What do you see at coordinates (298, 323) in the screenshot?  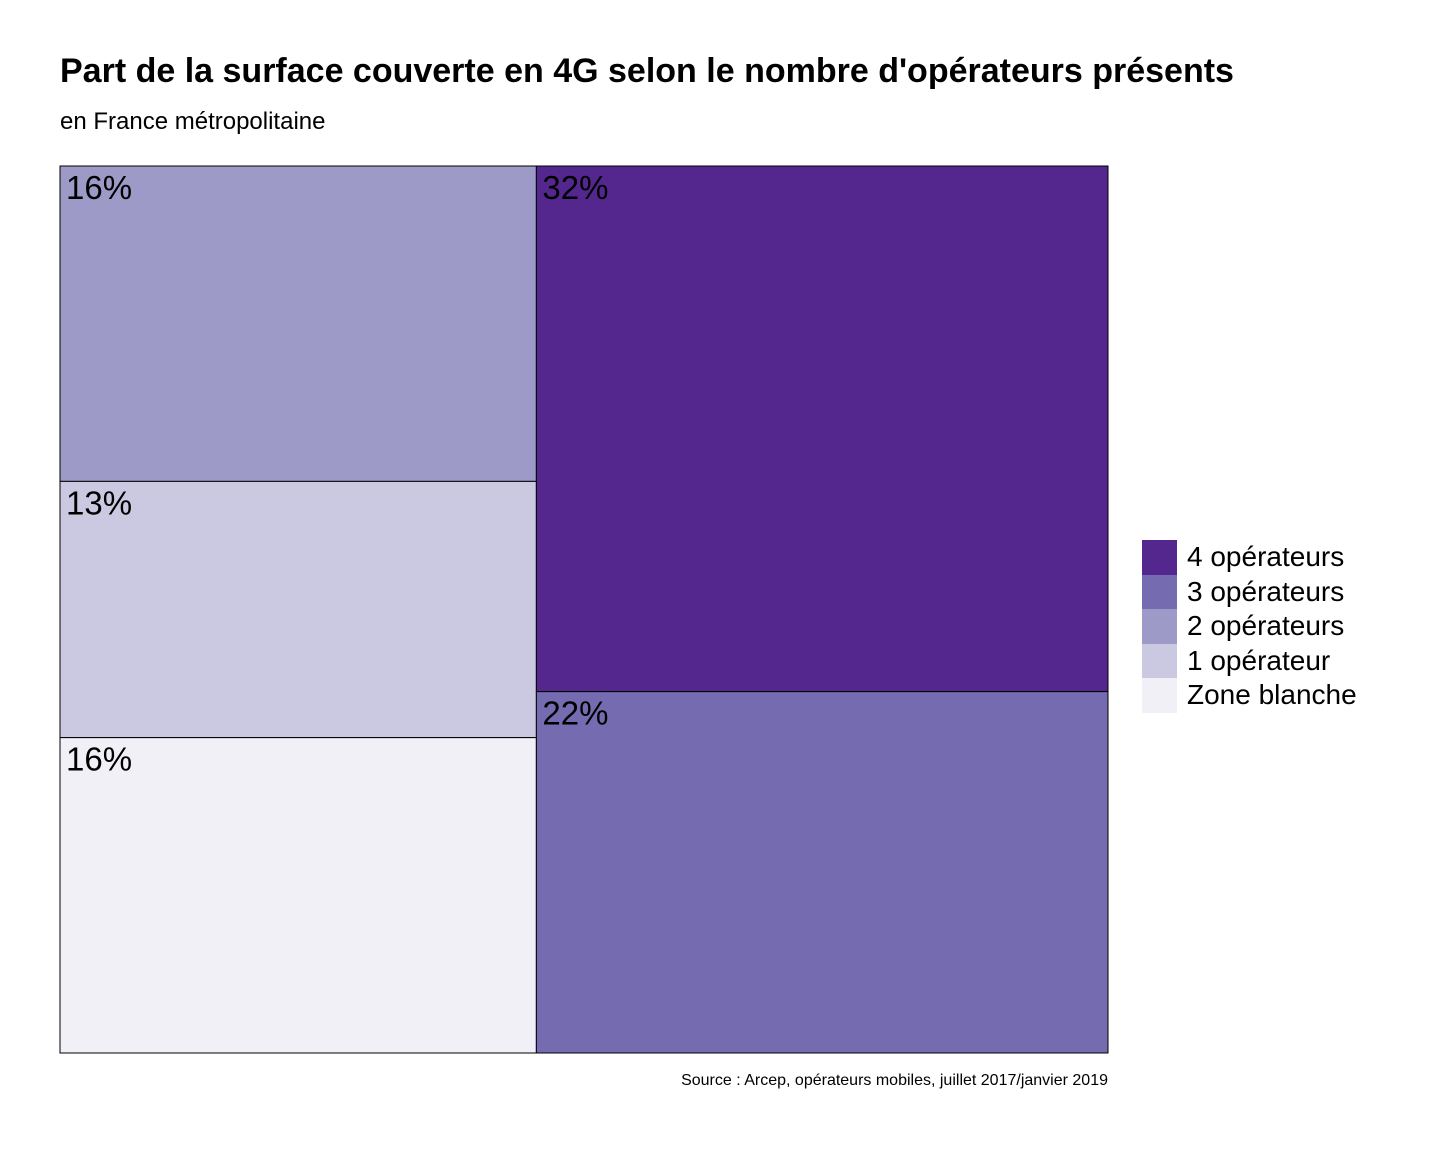 I see `tile-2-operateurs` at bounding box center [298, 323].